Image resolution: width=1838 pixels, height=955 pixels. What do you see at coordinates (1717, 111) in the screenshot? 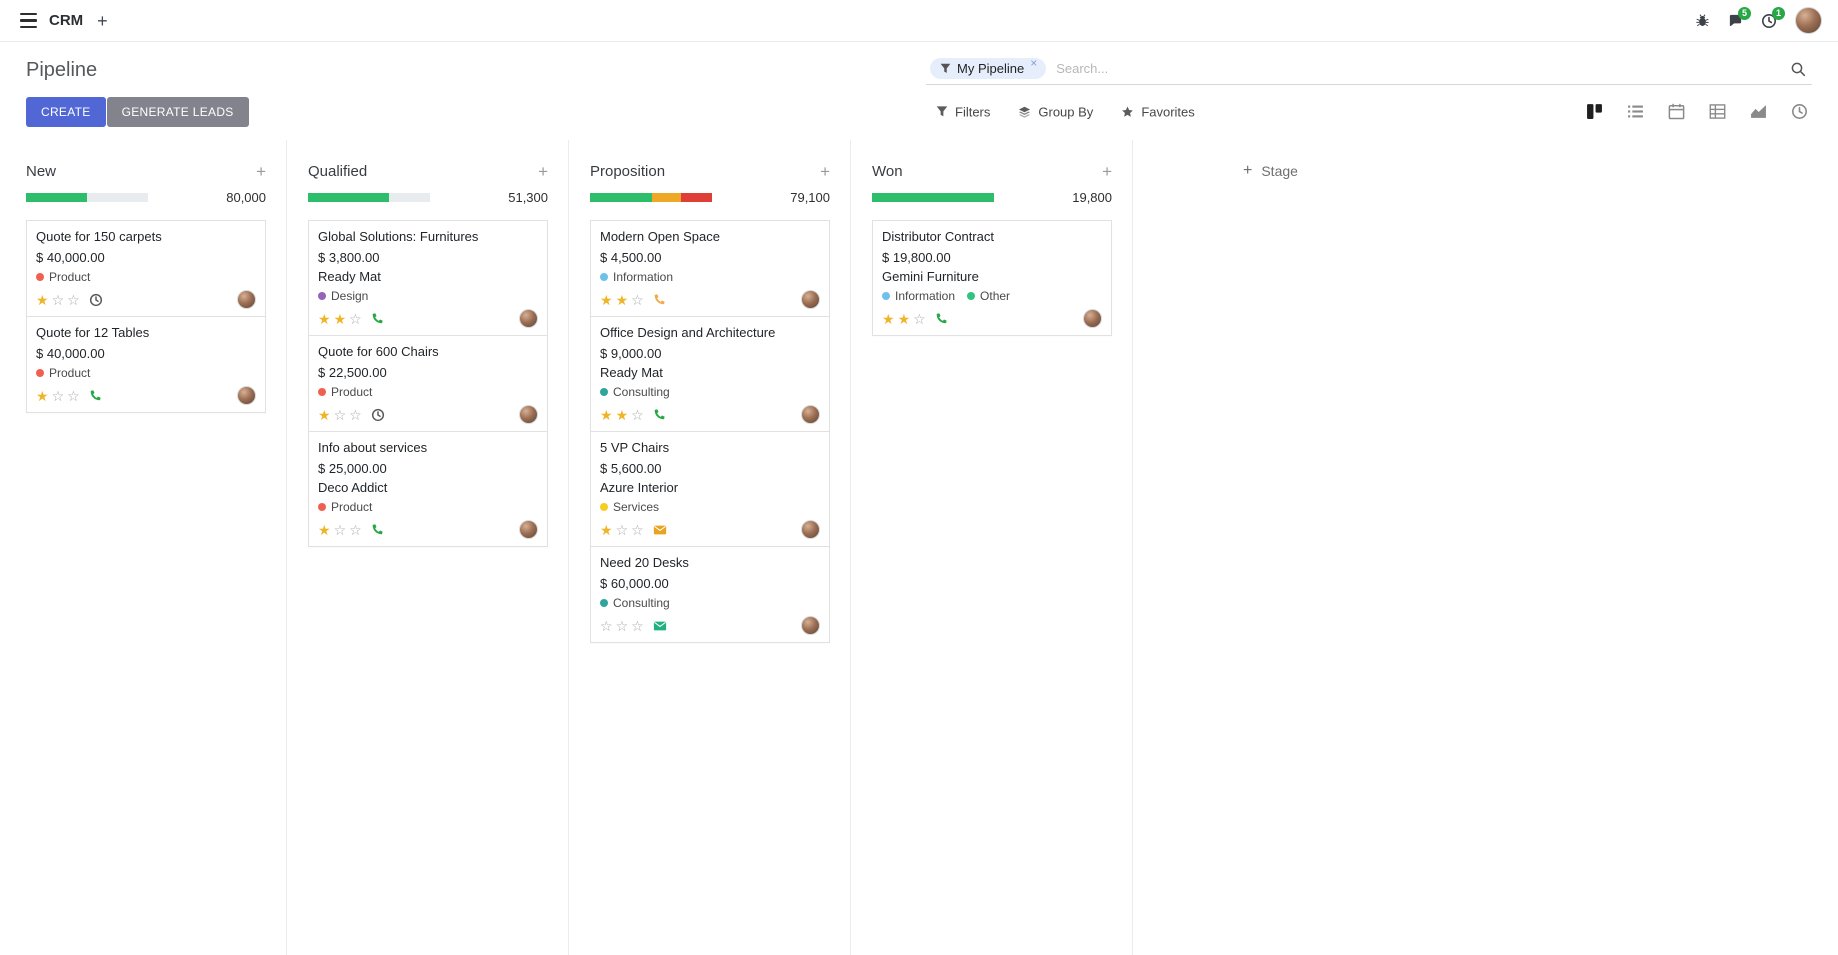
I see `view-pivot-icon` at bounding box center [1717, 111].